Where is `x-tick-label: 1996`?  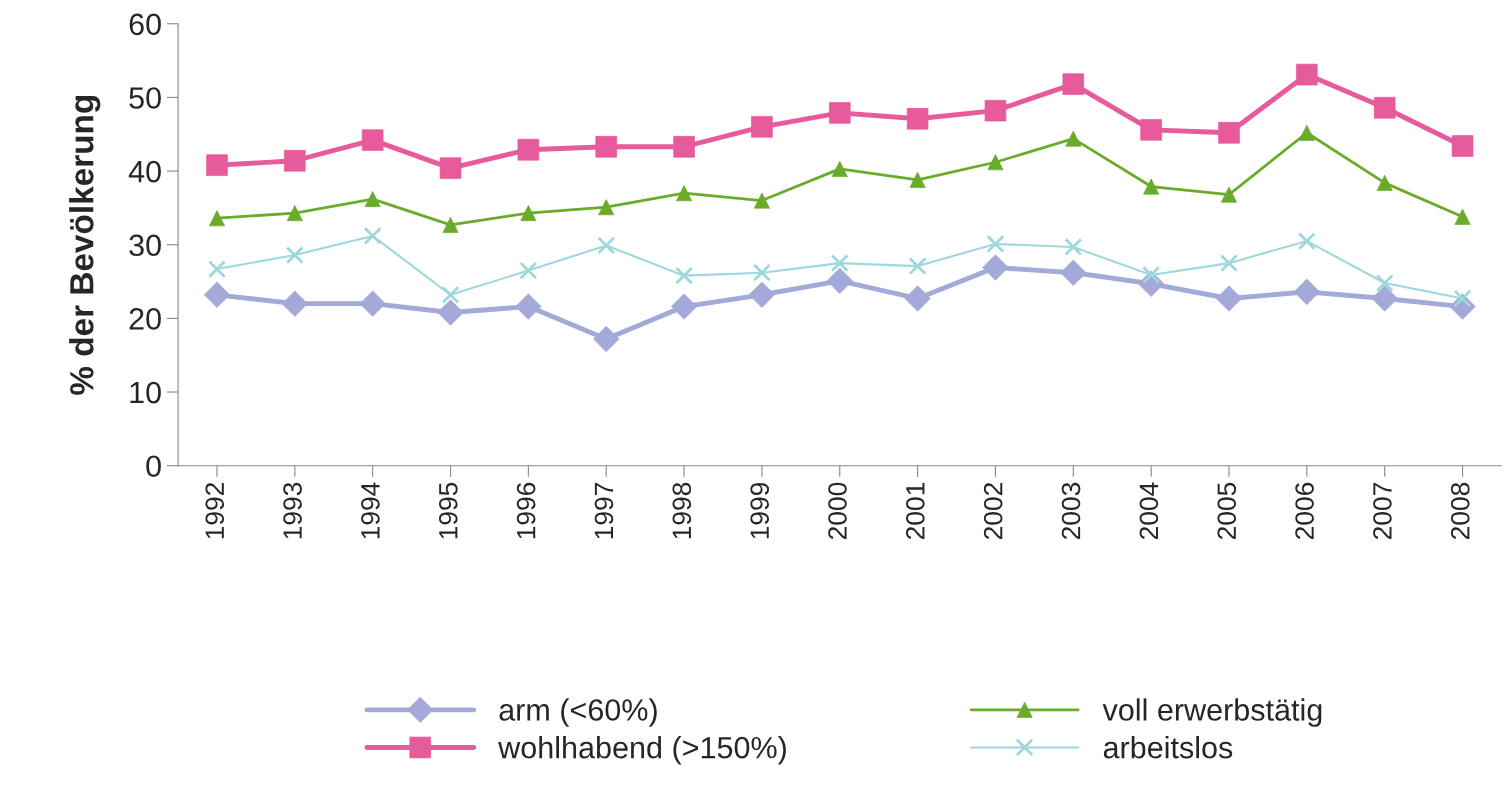 x-tick-label: 1996 is located at coordinates (526, 510).